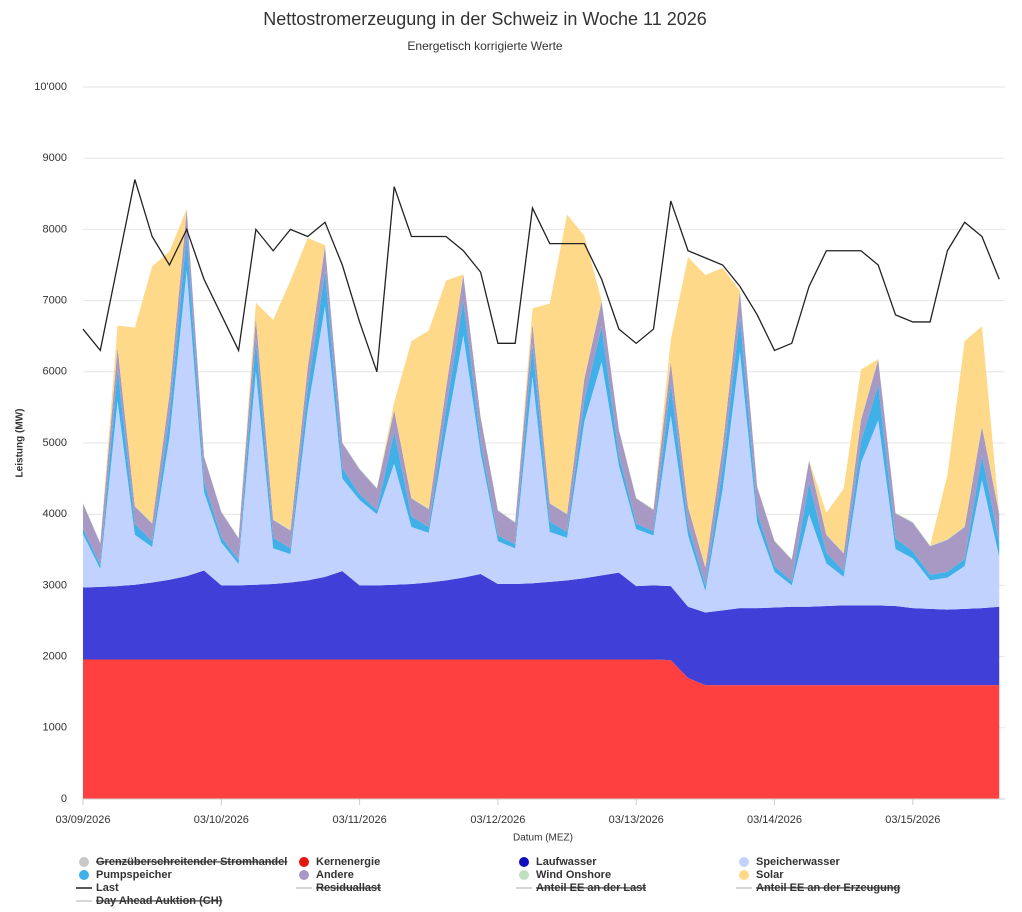 The height and width of the screenshot is (912, 1022). Describe the element at coordinates (485, 46) in the screenshot. I see `chart-subtitle: Energetisch korrigierte Werte` at that location.